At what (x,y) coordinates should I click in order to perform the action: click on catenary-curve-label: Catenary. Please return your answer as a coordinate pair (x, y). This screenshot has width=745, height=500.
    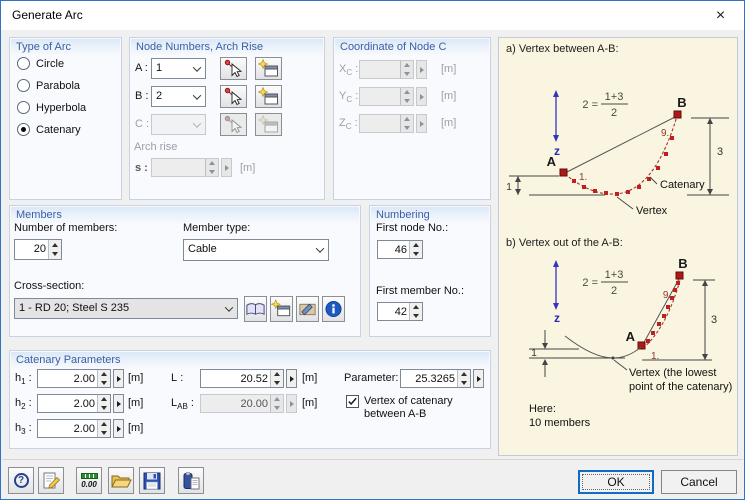
    Looking at the image, I should click on (682, 185).